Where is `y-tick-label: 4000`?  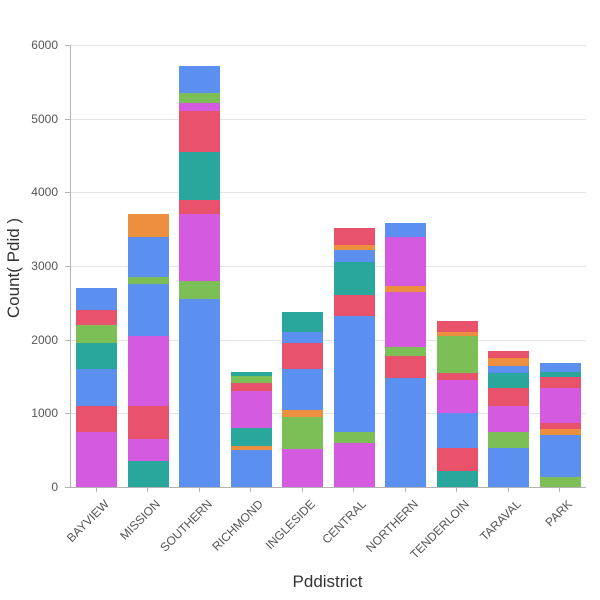
y-tick-label: 4000 is located at coordinates (44, 192).